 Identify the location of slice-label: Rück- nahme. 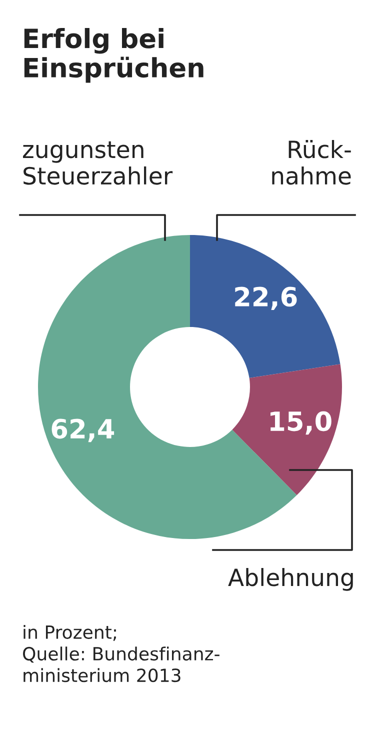
(311, 162).